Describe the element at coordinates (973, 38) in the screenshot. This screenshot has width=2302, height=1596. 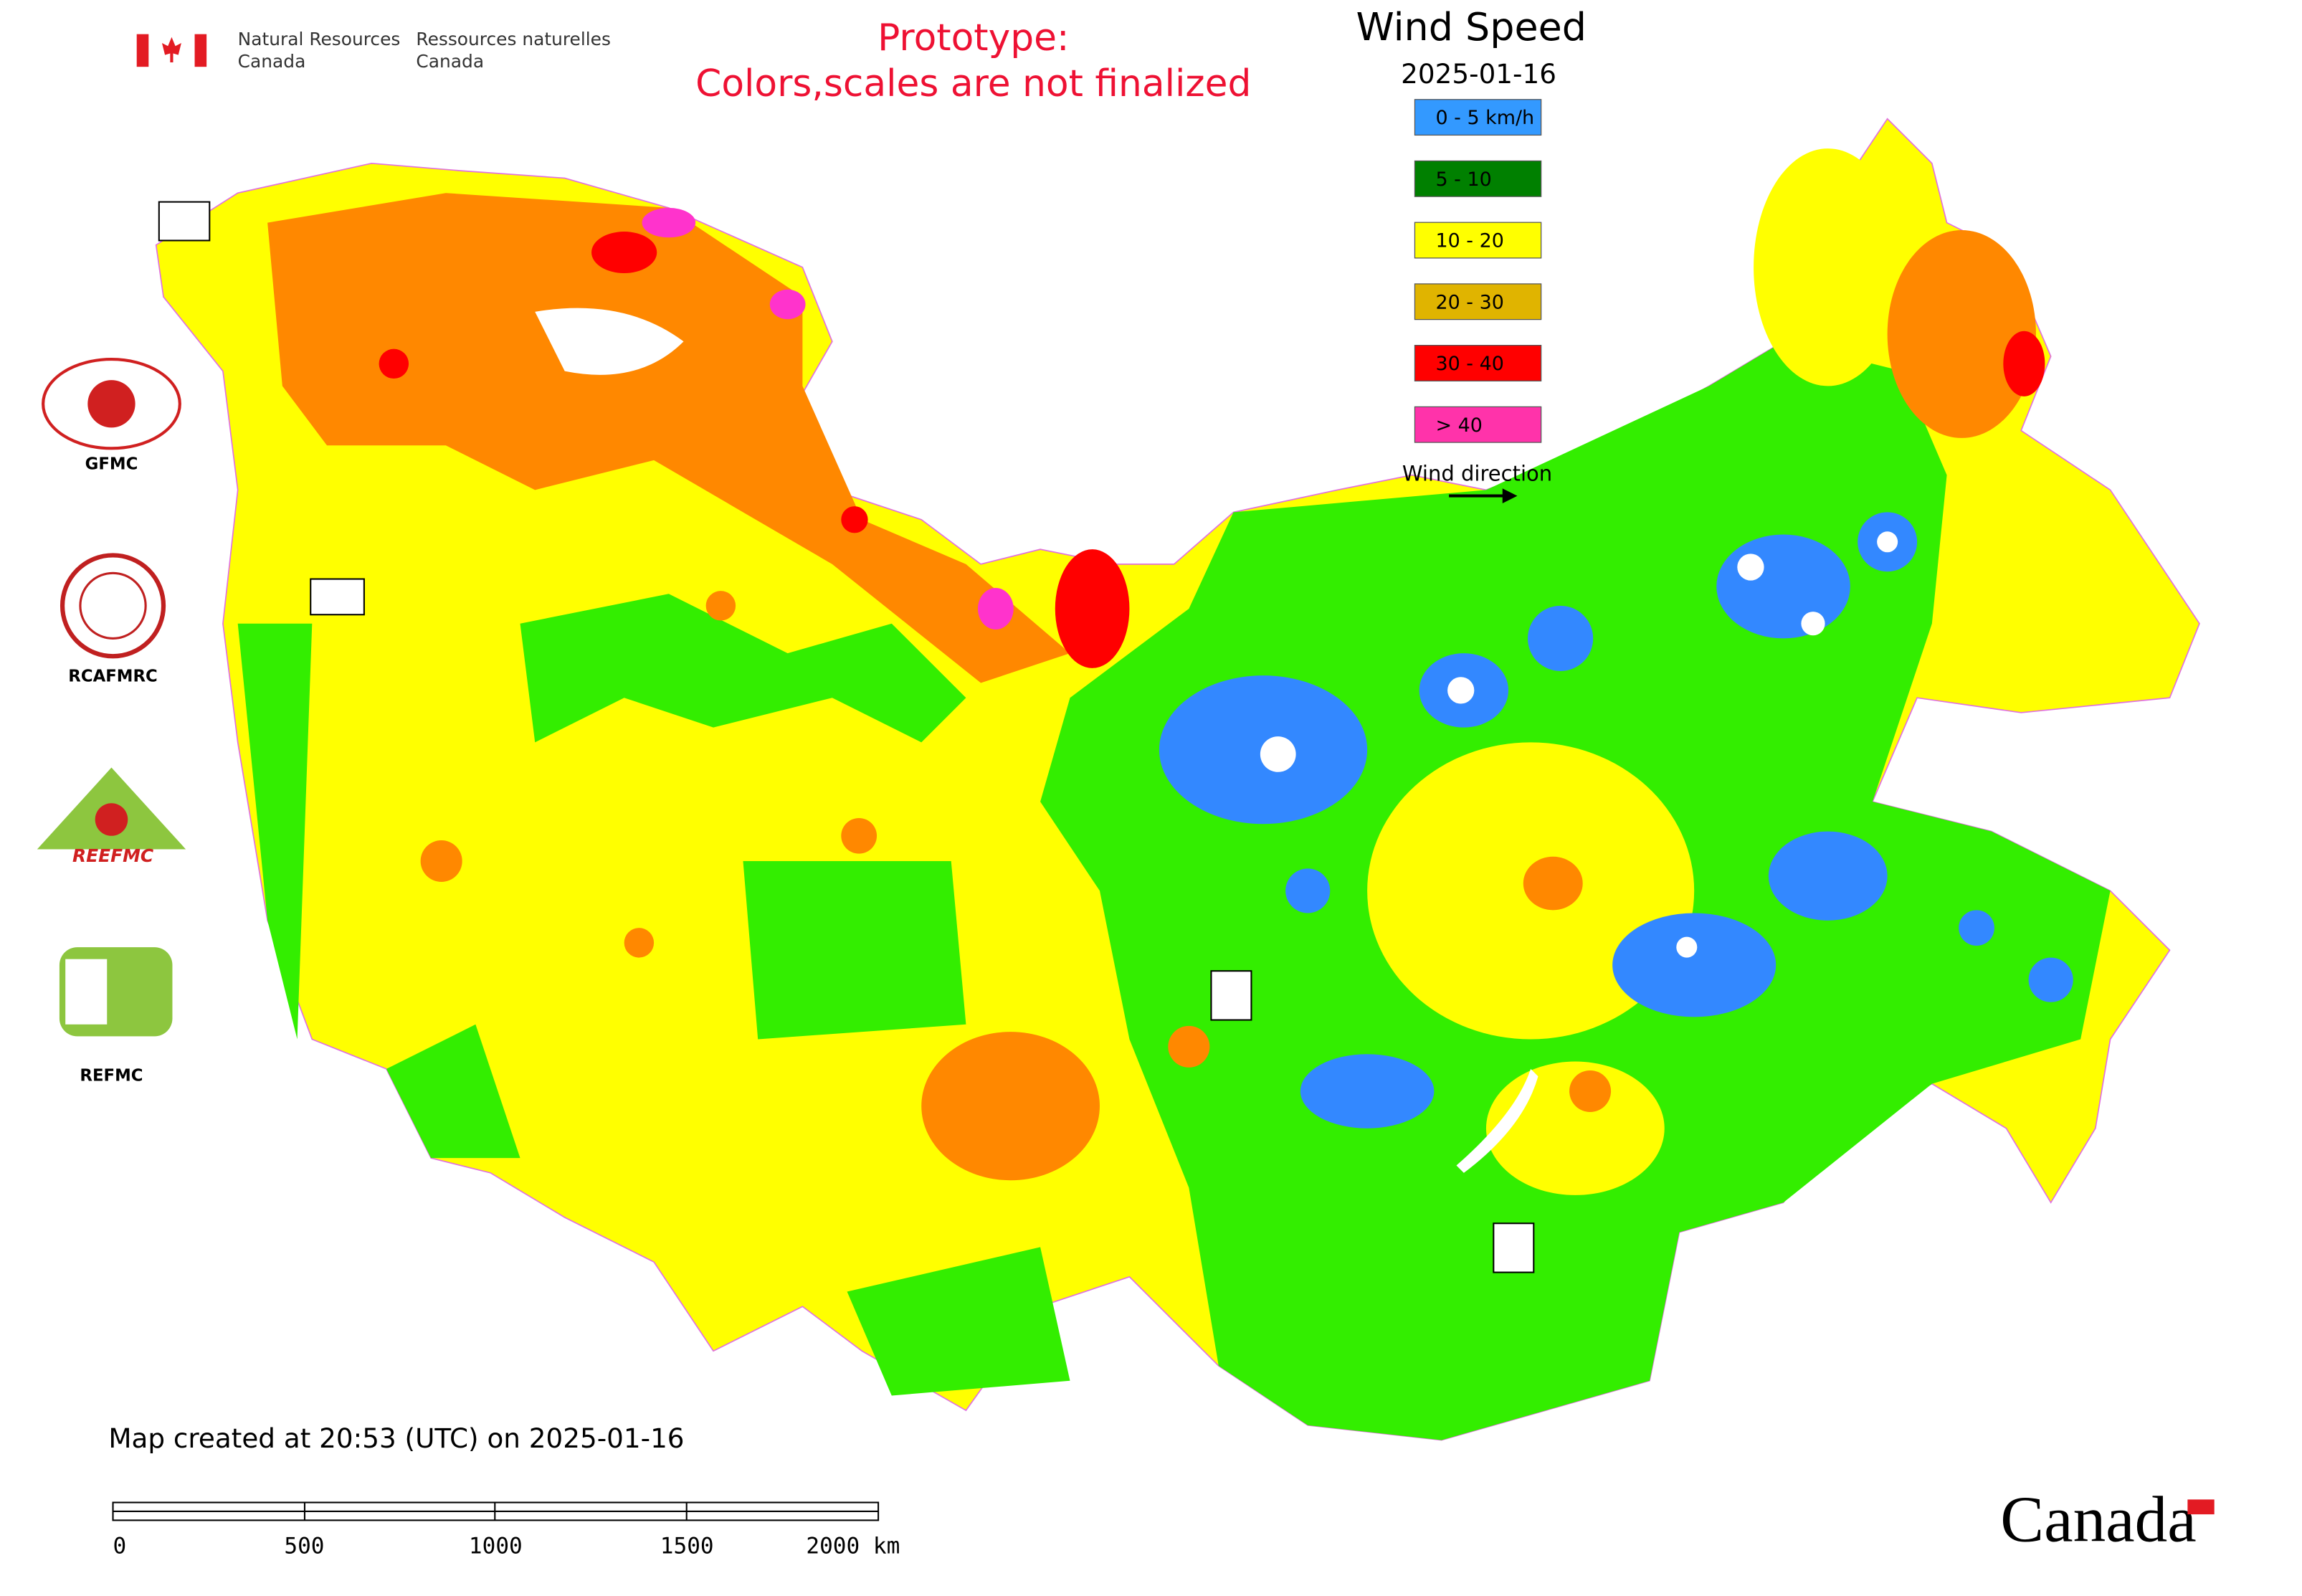
I see `notice: Prototype:` at that location.